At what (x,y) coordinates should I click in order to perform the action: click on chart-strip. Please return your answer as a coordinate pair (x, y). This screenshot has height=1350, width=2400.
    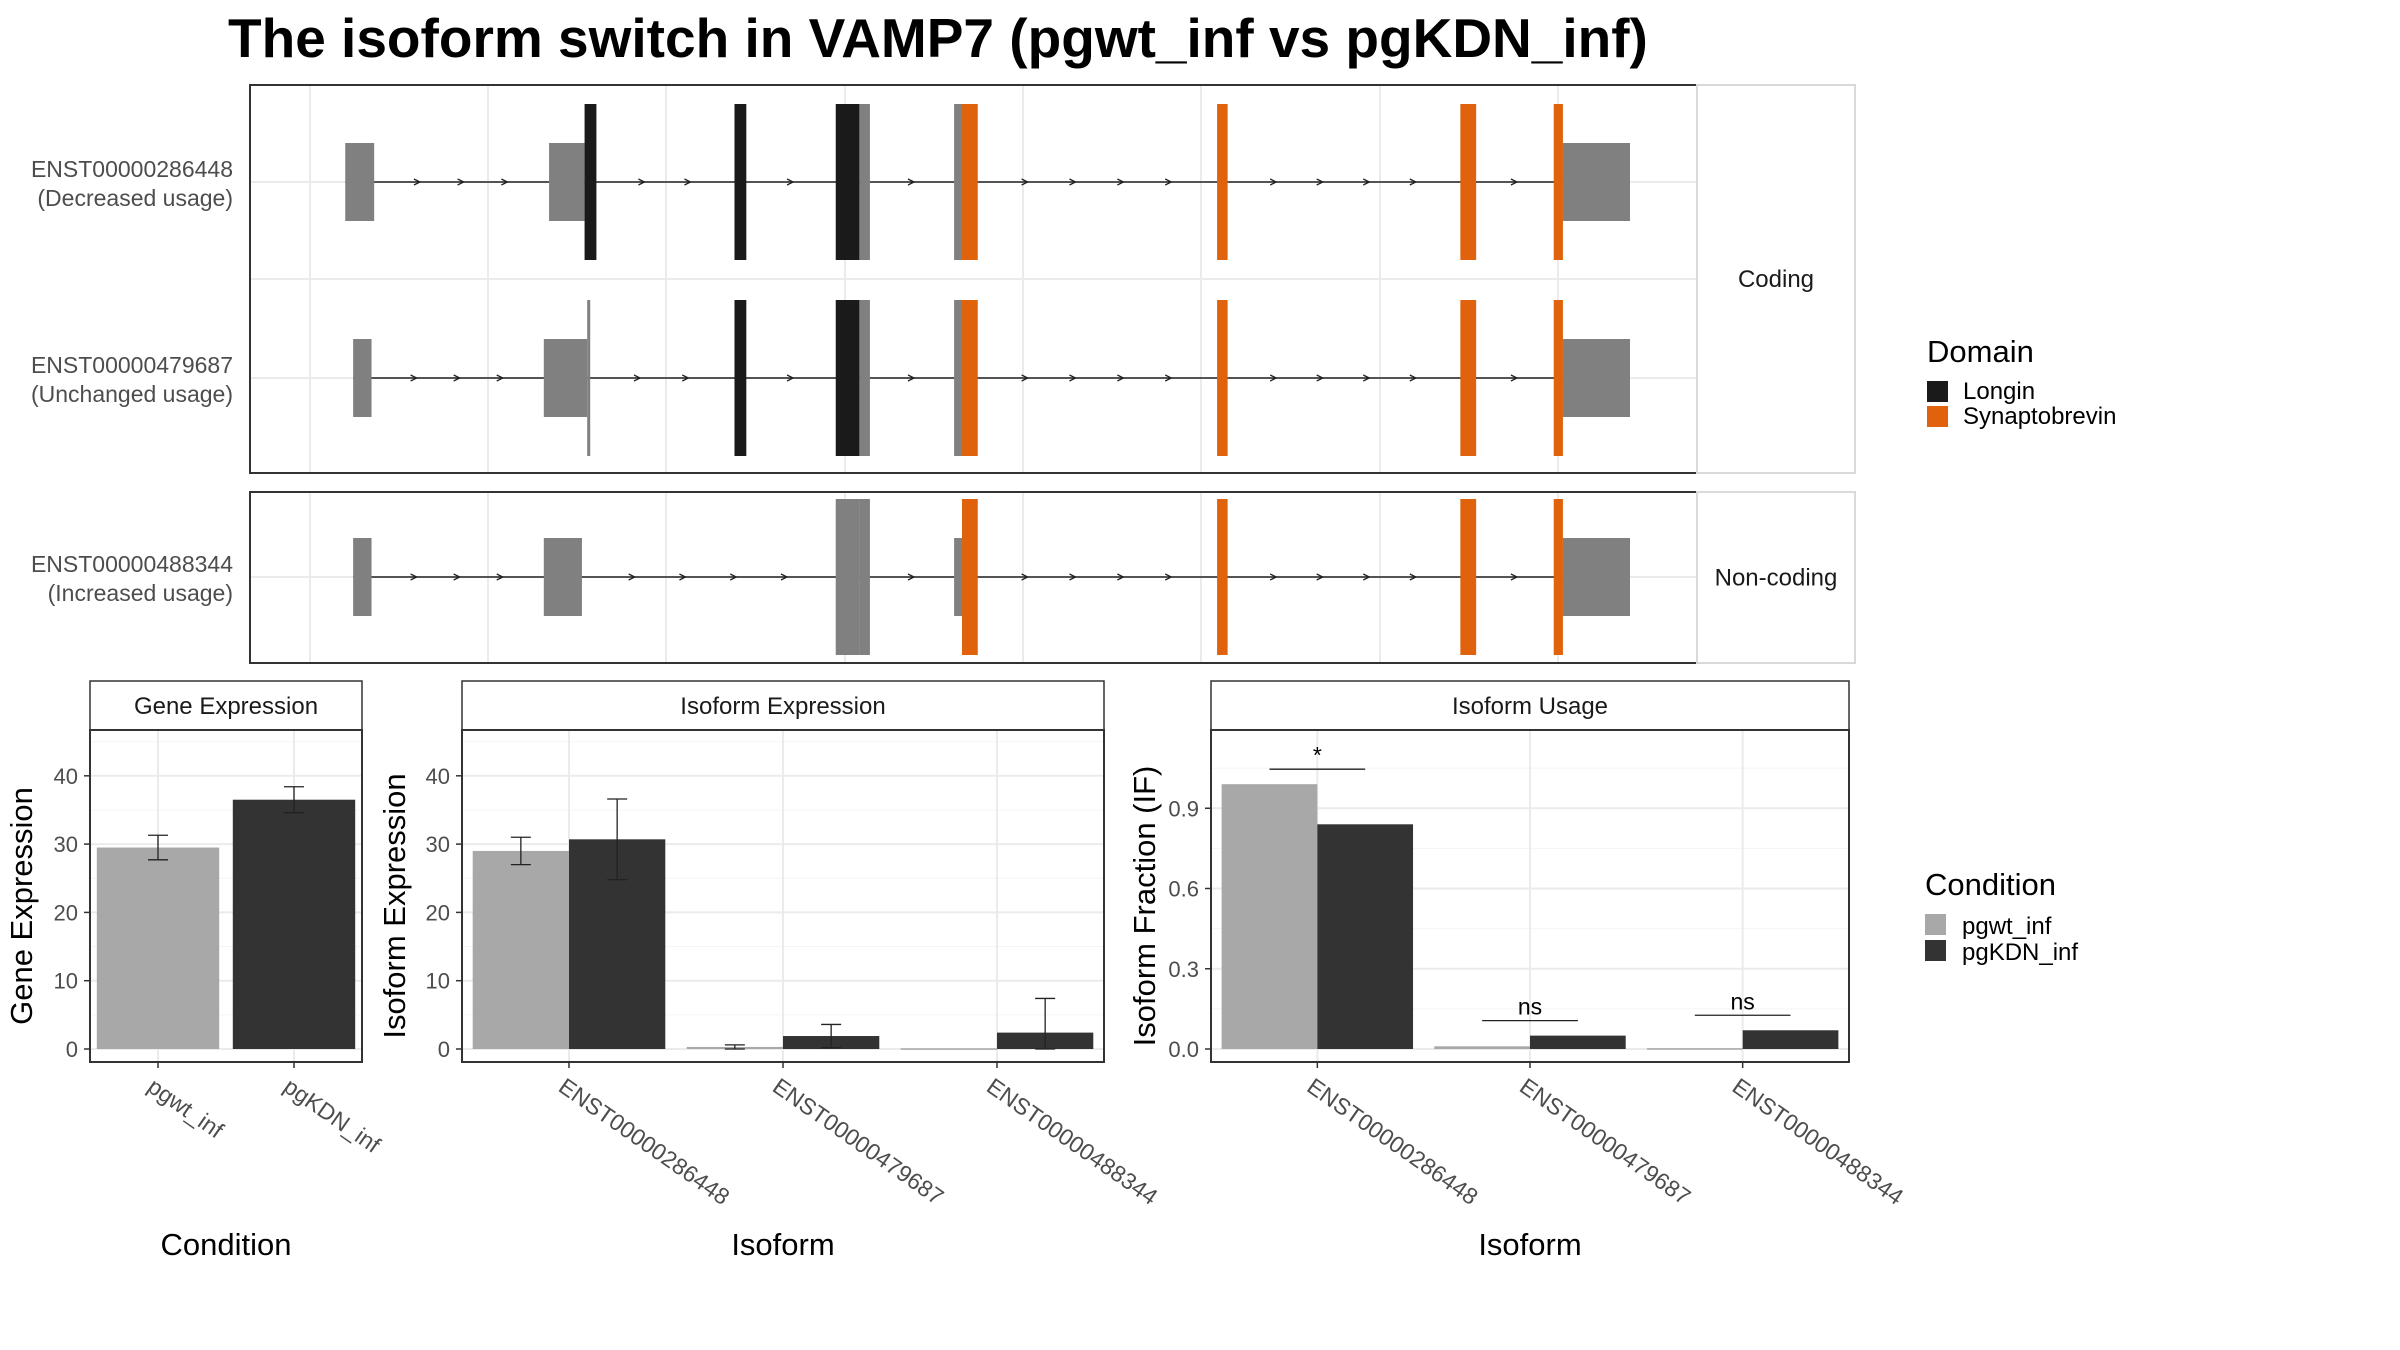
    Looking at the image, I should click on (1530, 705).